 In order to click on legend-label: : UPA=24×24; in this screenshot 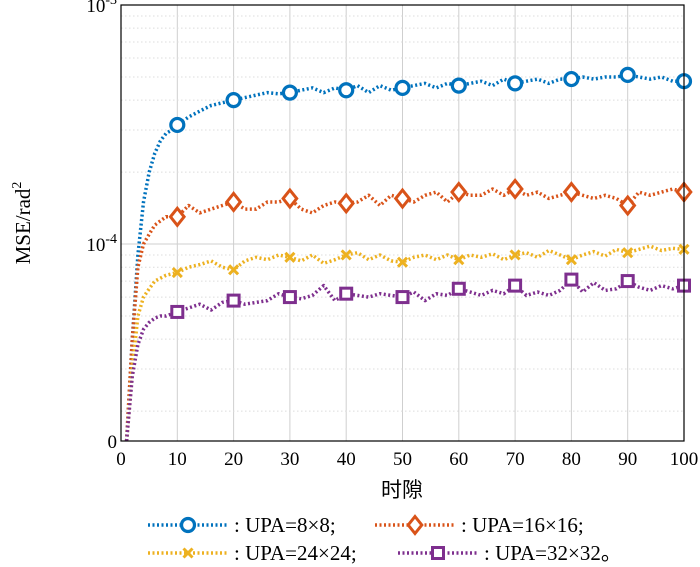, I will do `click(295, 553)`.